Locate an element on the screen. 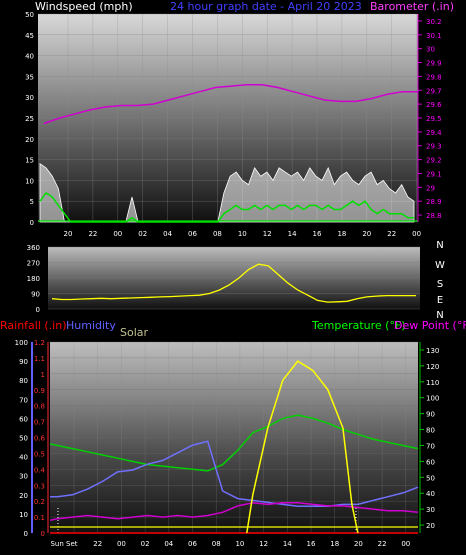  barometer-y-tick-label: 29.7 is located at coordinates (434, 91).